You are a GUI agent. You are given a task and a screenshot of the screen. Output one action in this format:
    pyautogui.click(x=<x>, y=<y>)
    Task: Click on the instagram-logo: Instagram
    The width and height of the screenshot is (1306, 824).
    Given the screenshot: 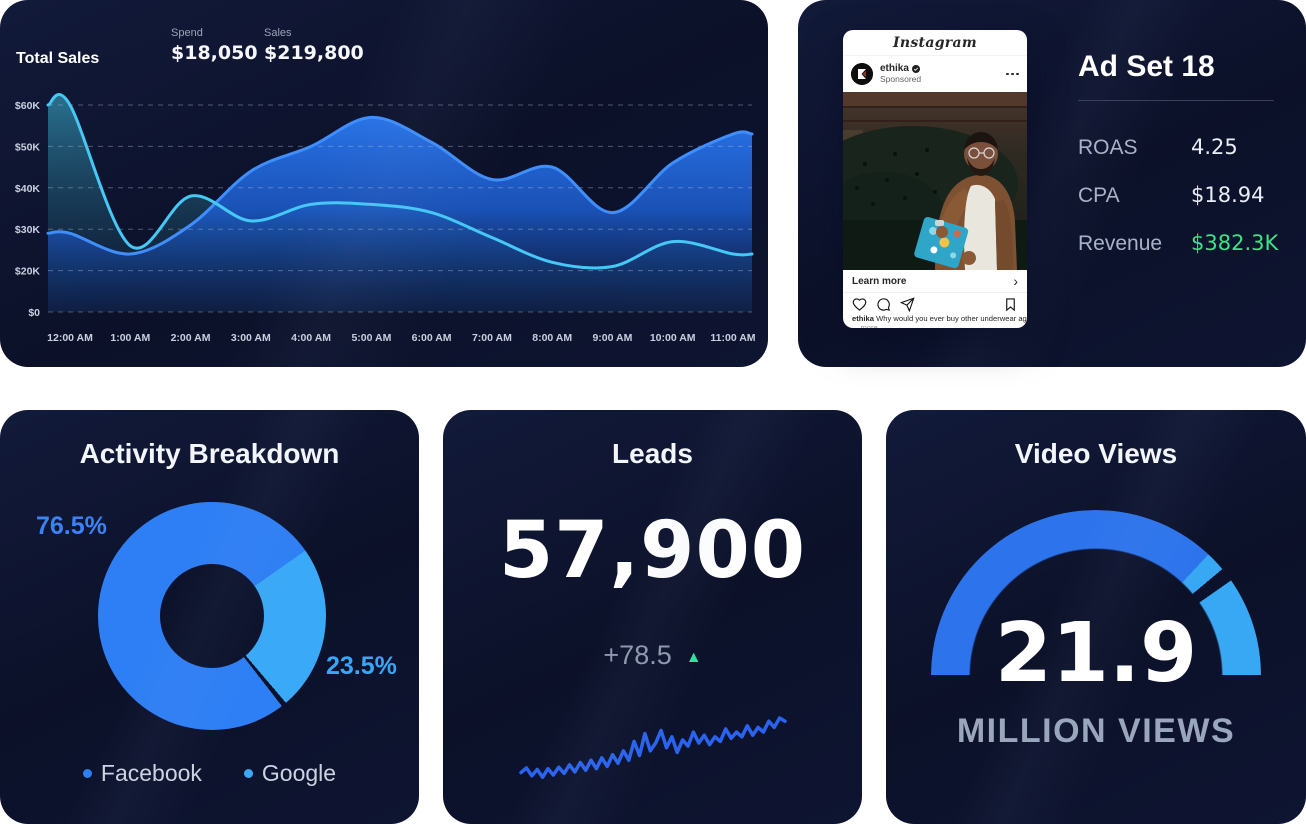 What is the action you would take?
    pyautogui.click(x=935, y=42)
    